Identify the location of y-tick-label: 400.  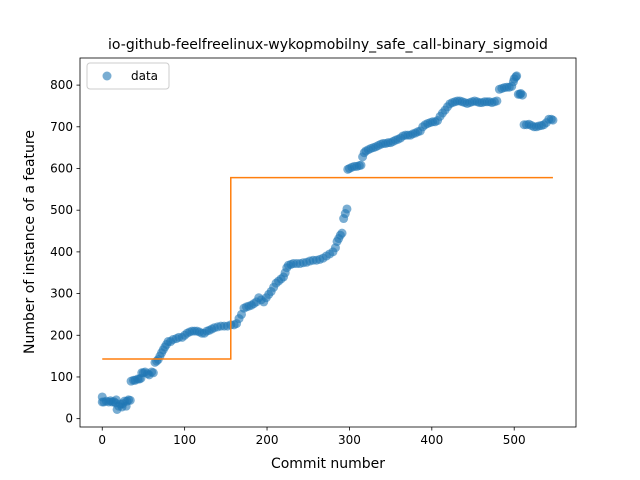
(61, 252).